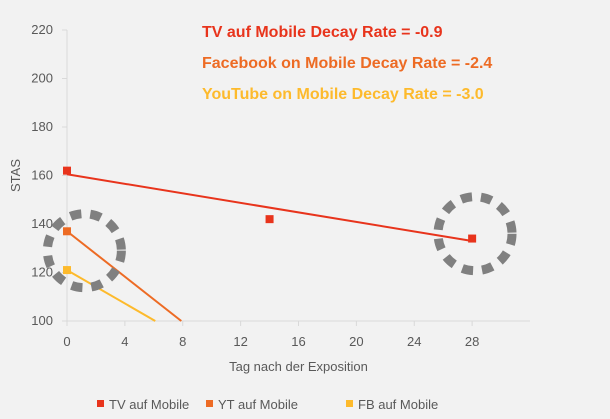 The width and height of the screenshot is (610, 419). I want to click on x-tick-label: 28, so click(472, 341).